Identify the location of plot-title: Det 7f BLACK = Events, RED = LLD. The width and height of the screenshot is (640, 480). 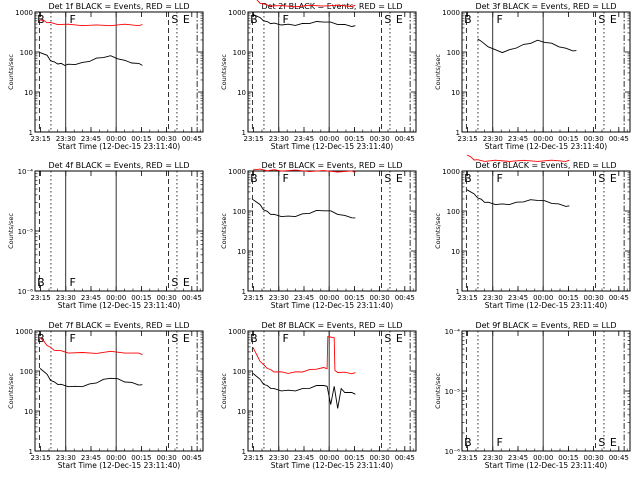
(118, 325).